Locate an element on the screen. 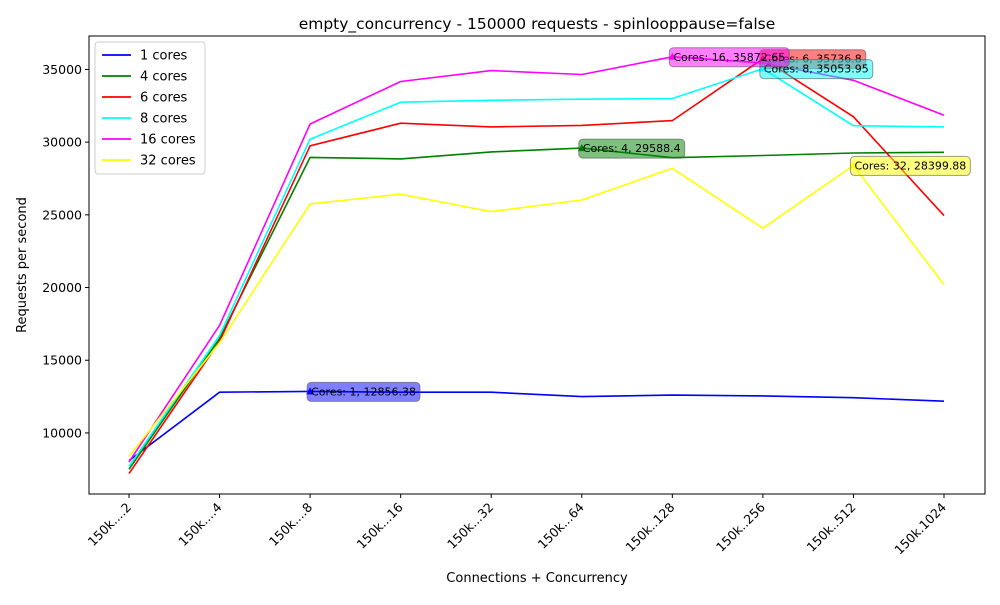  y-axis-ticks: 10000 15000 20000 25000 30000 35000 is located at coordinates (65, 251).